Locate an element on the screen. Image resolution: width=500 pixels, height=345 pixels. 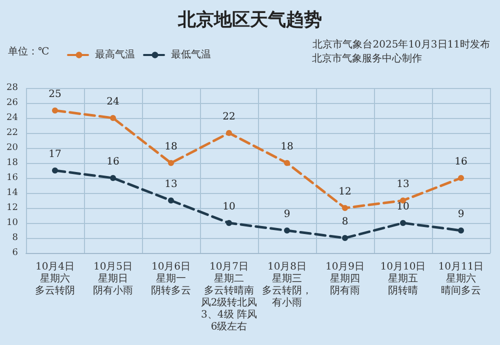
data-label: 12 is located at coordinates (345, 192).